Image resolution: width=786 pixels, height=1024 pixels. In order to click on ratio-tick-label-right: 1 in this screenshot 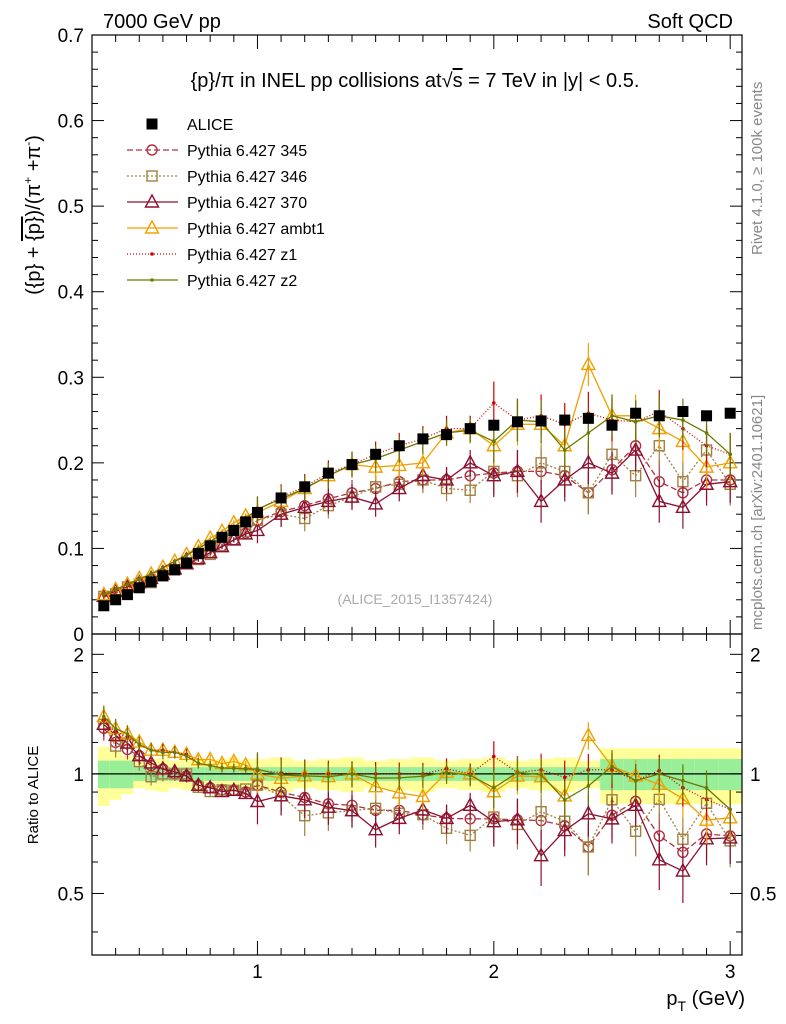, I will do `click(755, 775)`.